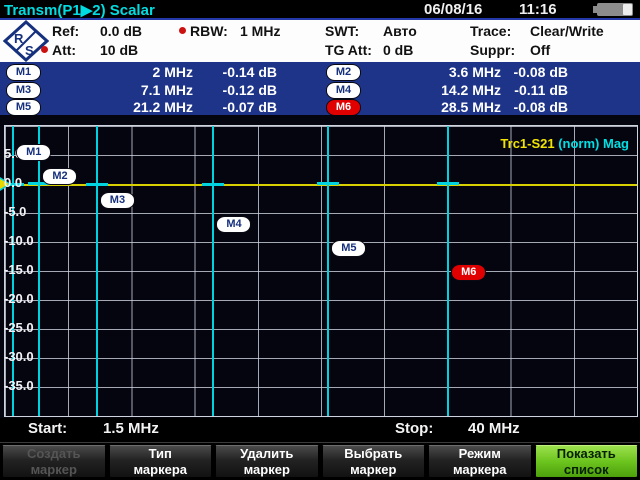 This screenshot has width=640, height=480. Describe the element at coordinates (54, 453) in the screenshot. I see `softkey-label-line: Создать` at that location.